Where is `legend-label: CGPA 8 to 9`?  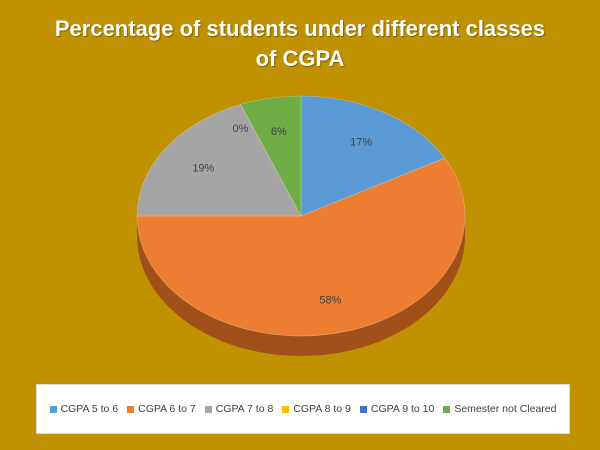
legend-label: CGPA 8 to 9 is located at coordinates (322, 409).